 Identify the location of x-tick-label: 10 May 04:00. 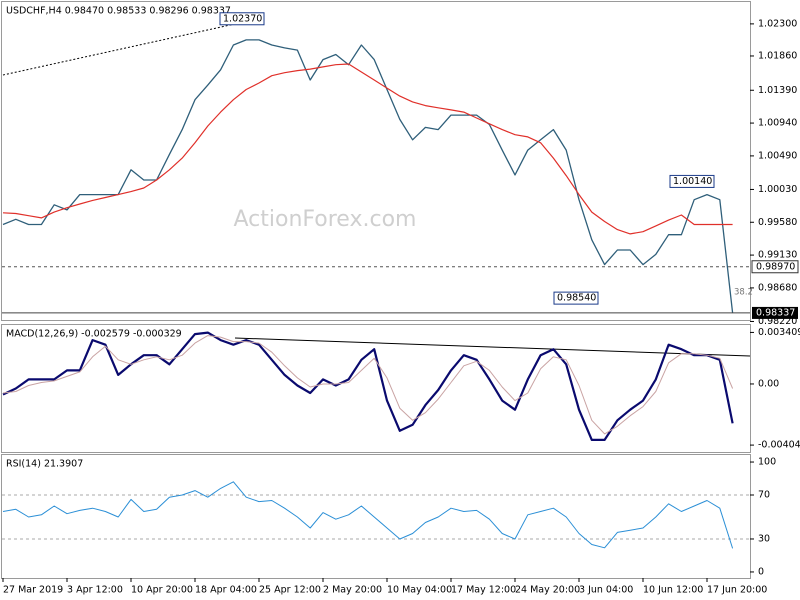
(419, 590).